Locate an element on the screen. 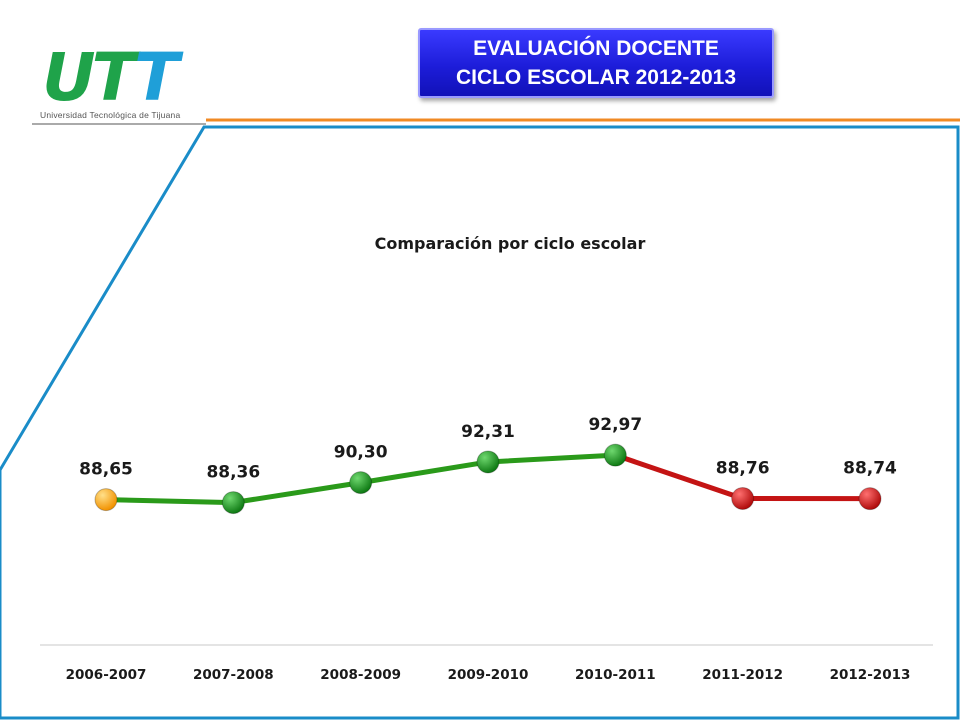 The height and width of the screenshot is (720, 960). data-point-2010-2011 is located at coordinates (615, 455).